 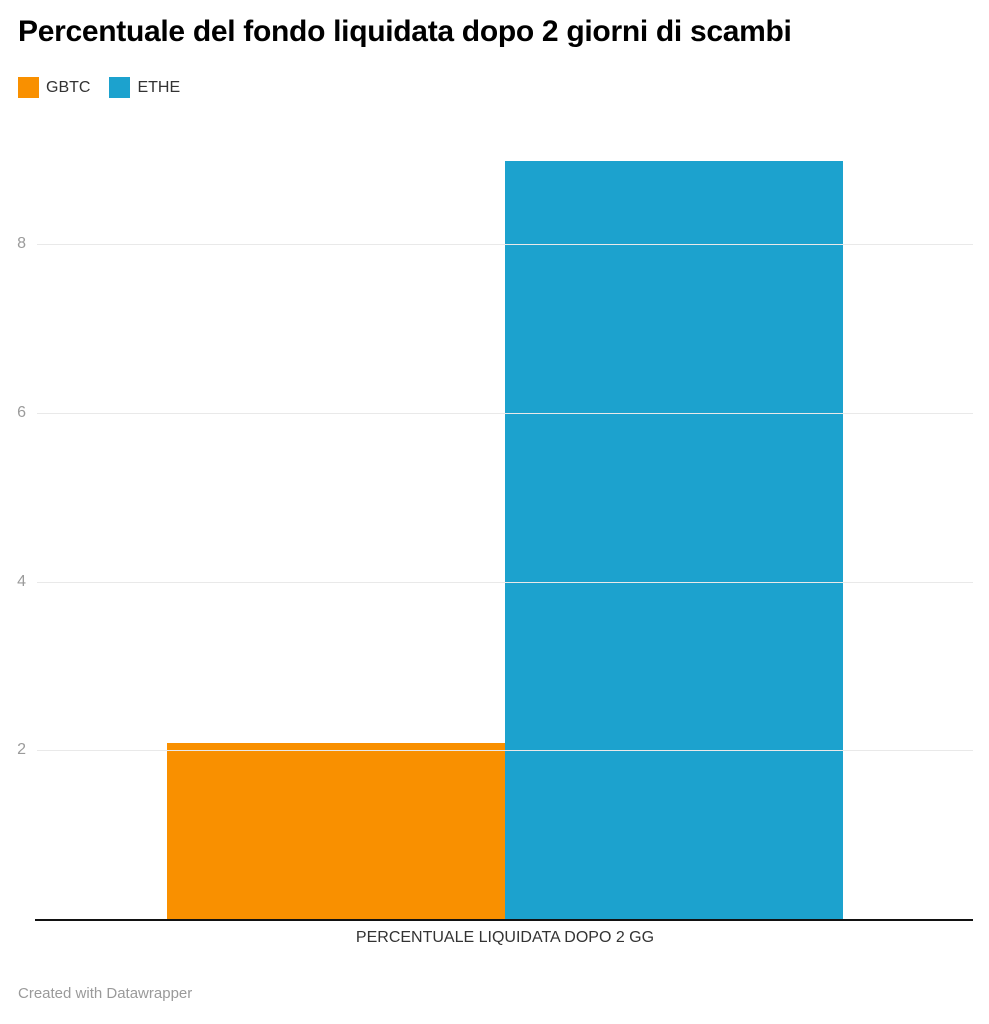 I want to click on legend-item-gbtc: GBTC, so click(x=54, y=87).